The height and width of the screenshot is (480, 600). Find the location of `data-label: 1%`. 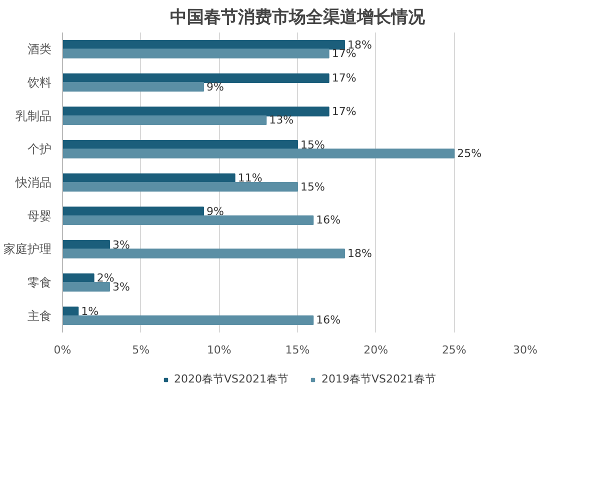

data-label: 1% is located at coordinates (90, 311).